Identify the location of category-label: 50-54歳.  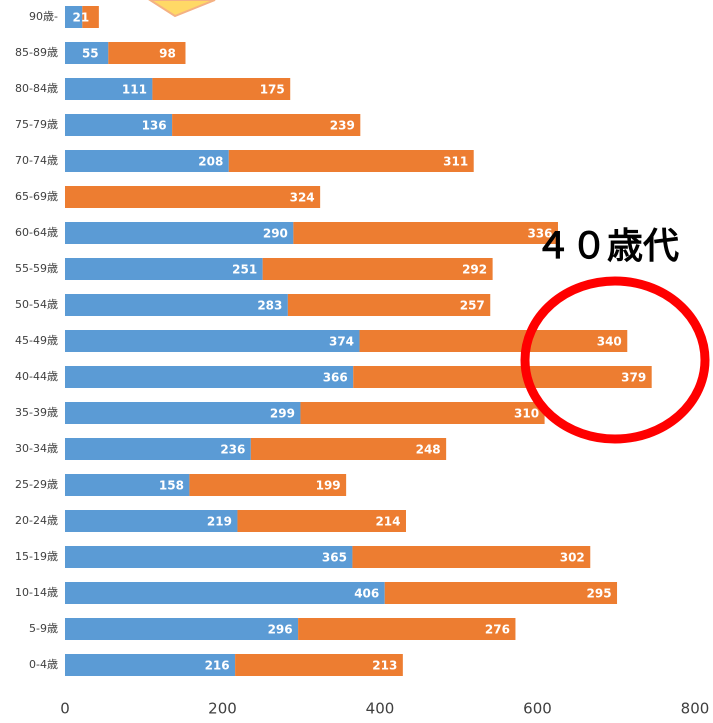
(36, 304).